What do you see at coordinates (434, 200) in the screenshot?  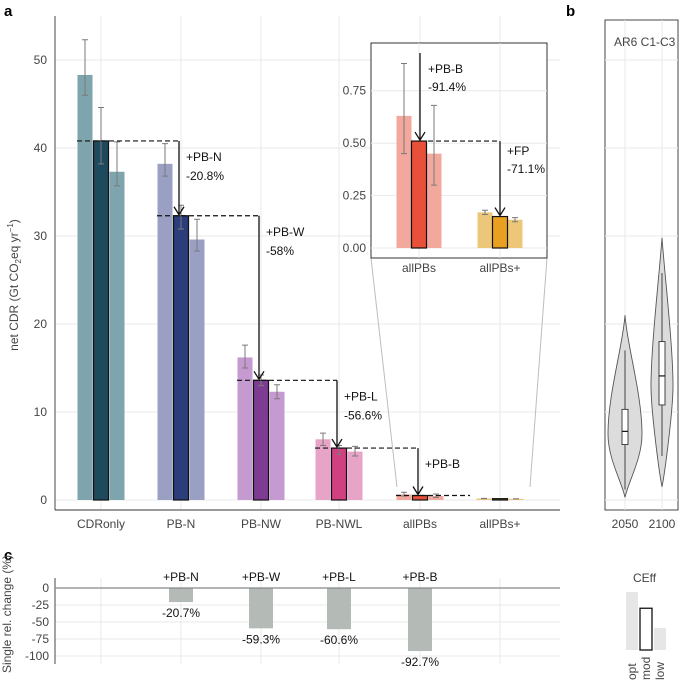 I see `inset-bar-allpbs-low` at bounding box center [434, 200].